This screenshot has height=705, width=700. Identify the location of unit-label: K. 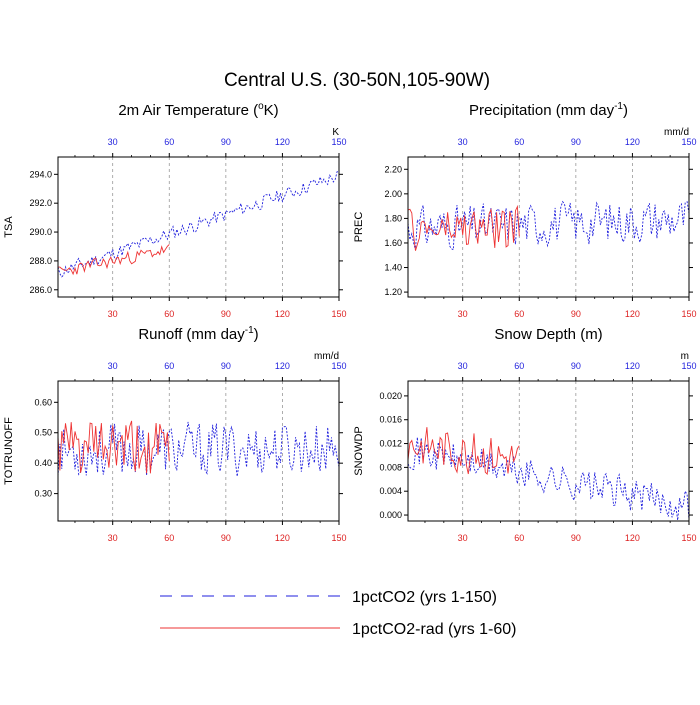
(335, 132).